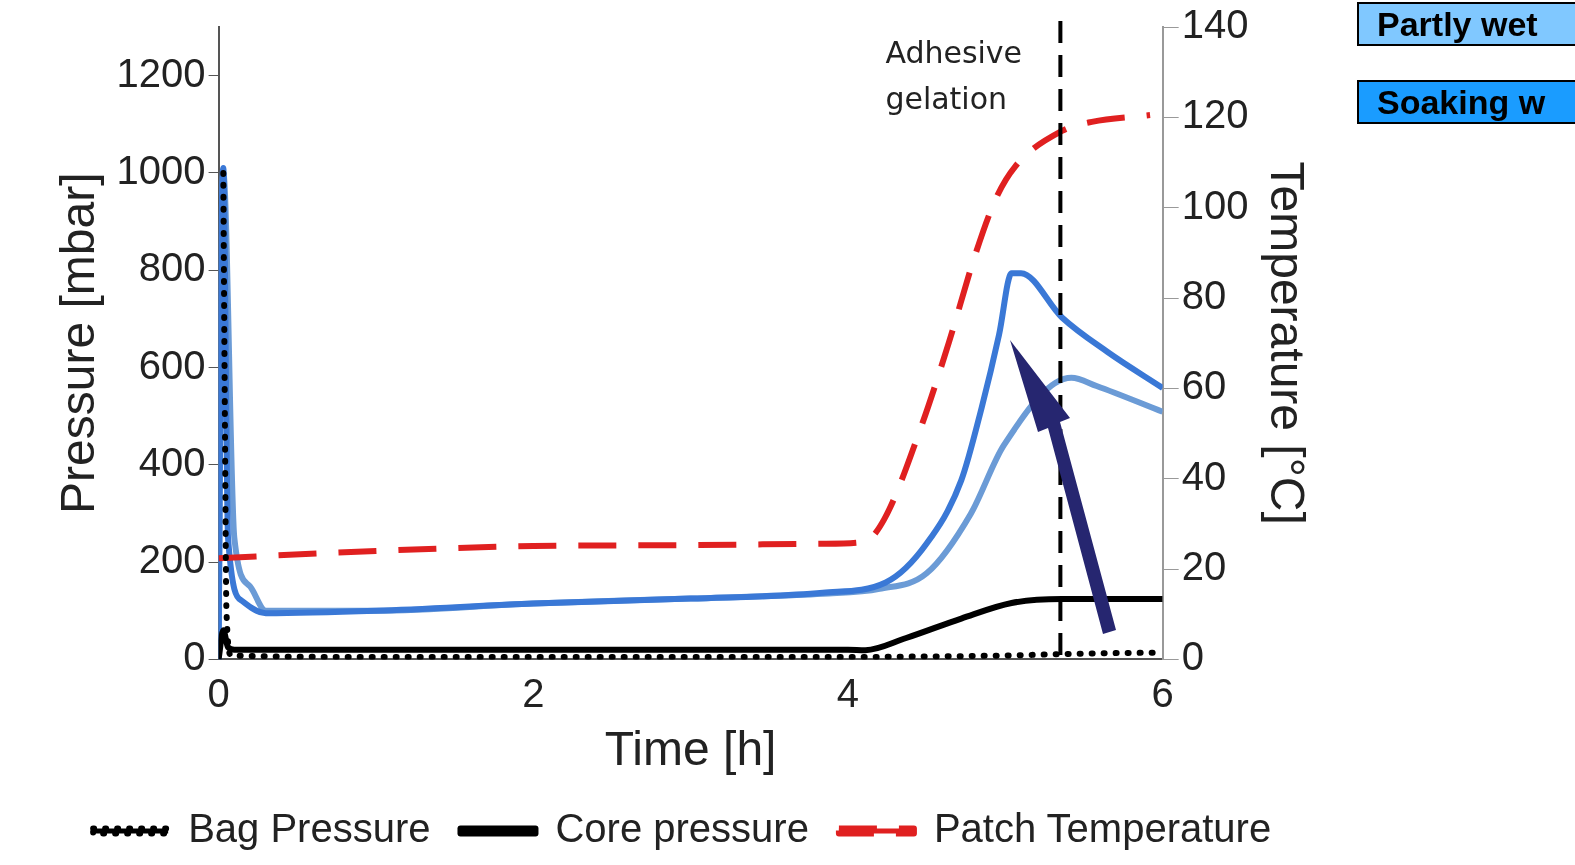 This screenshot has height=865, width=1575. What do you see at coordinates (1102, 828) in the screenshot?
I see `legend-label: Patch Temperature` at bounding box center [1102, 828].